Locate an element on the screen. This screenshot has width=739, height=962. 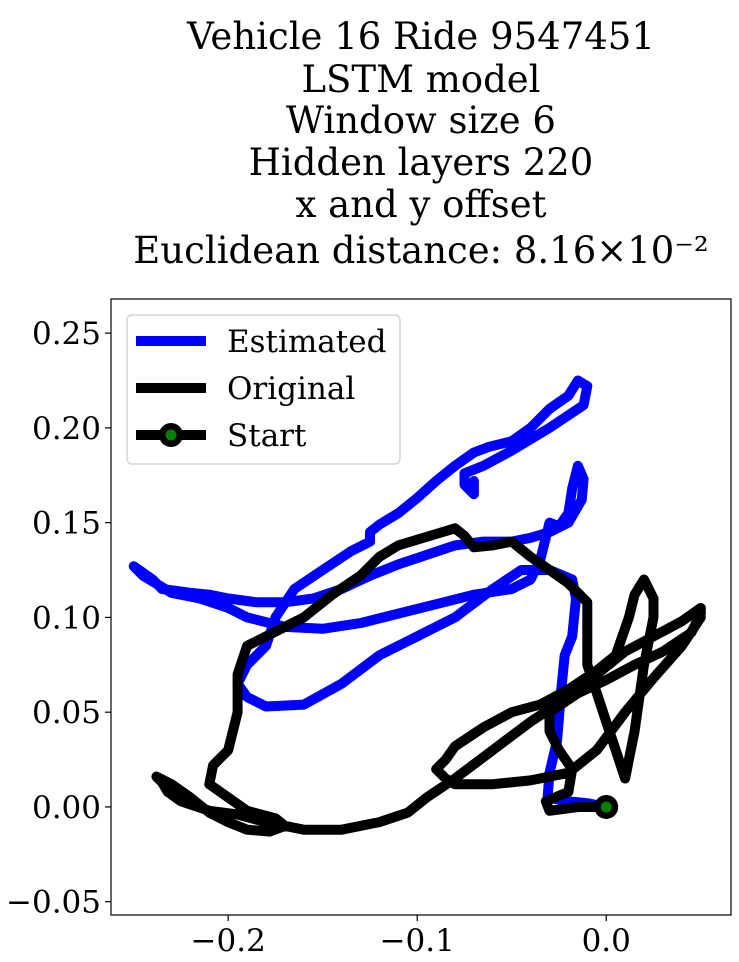
y-tick-label: −0.05 is located at coordinates (53, 903).